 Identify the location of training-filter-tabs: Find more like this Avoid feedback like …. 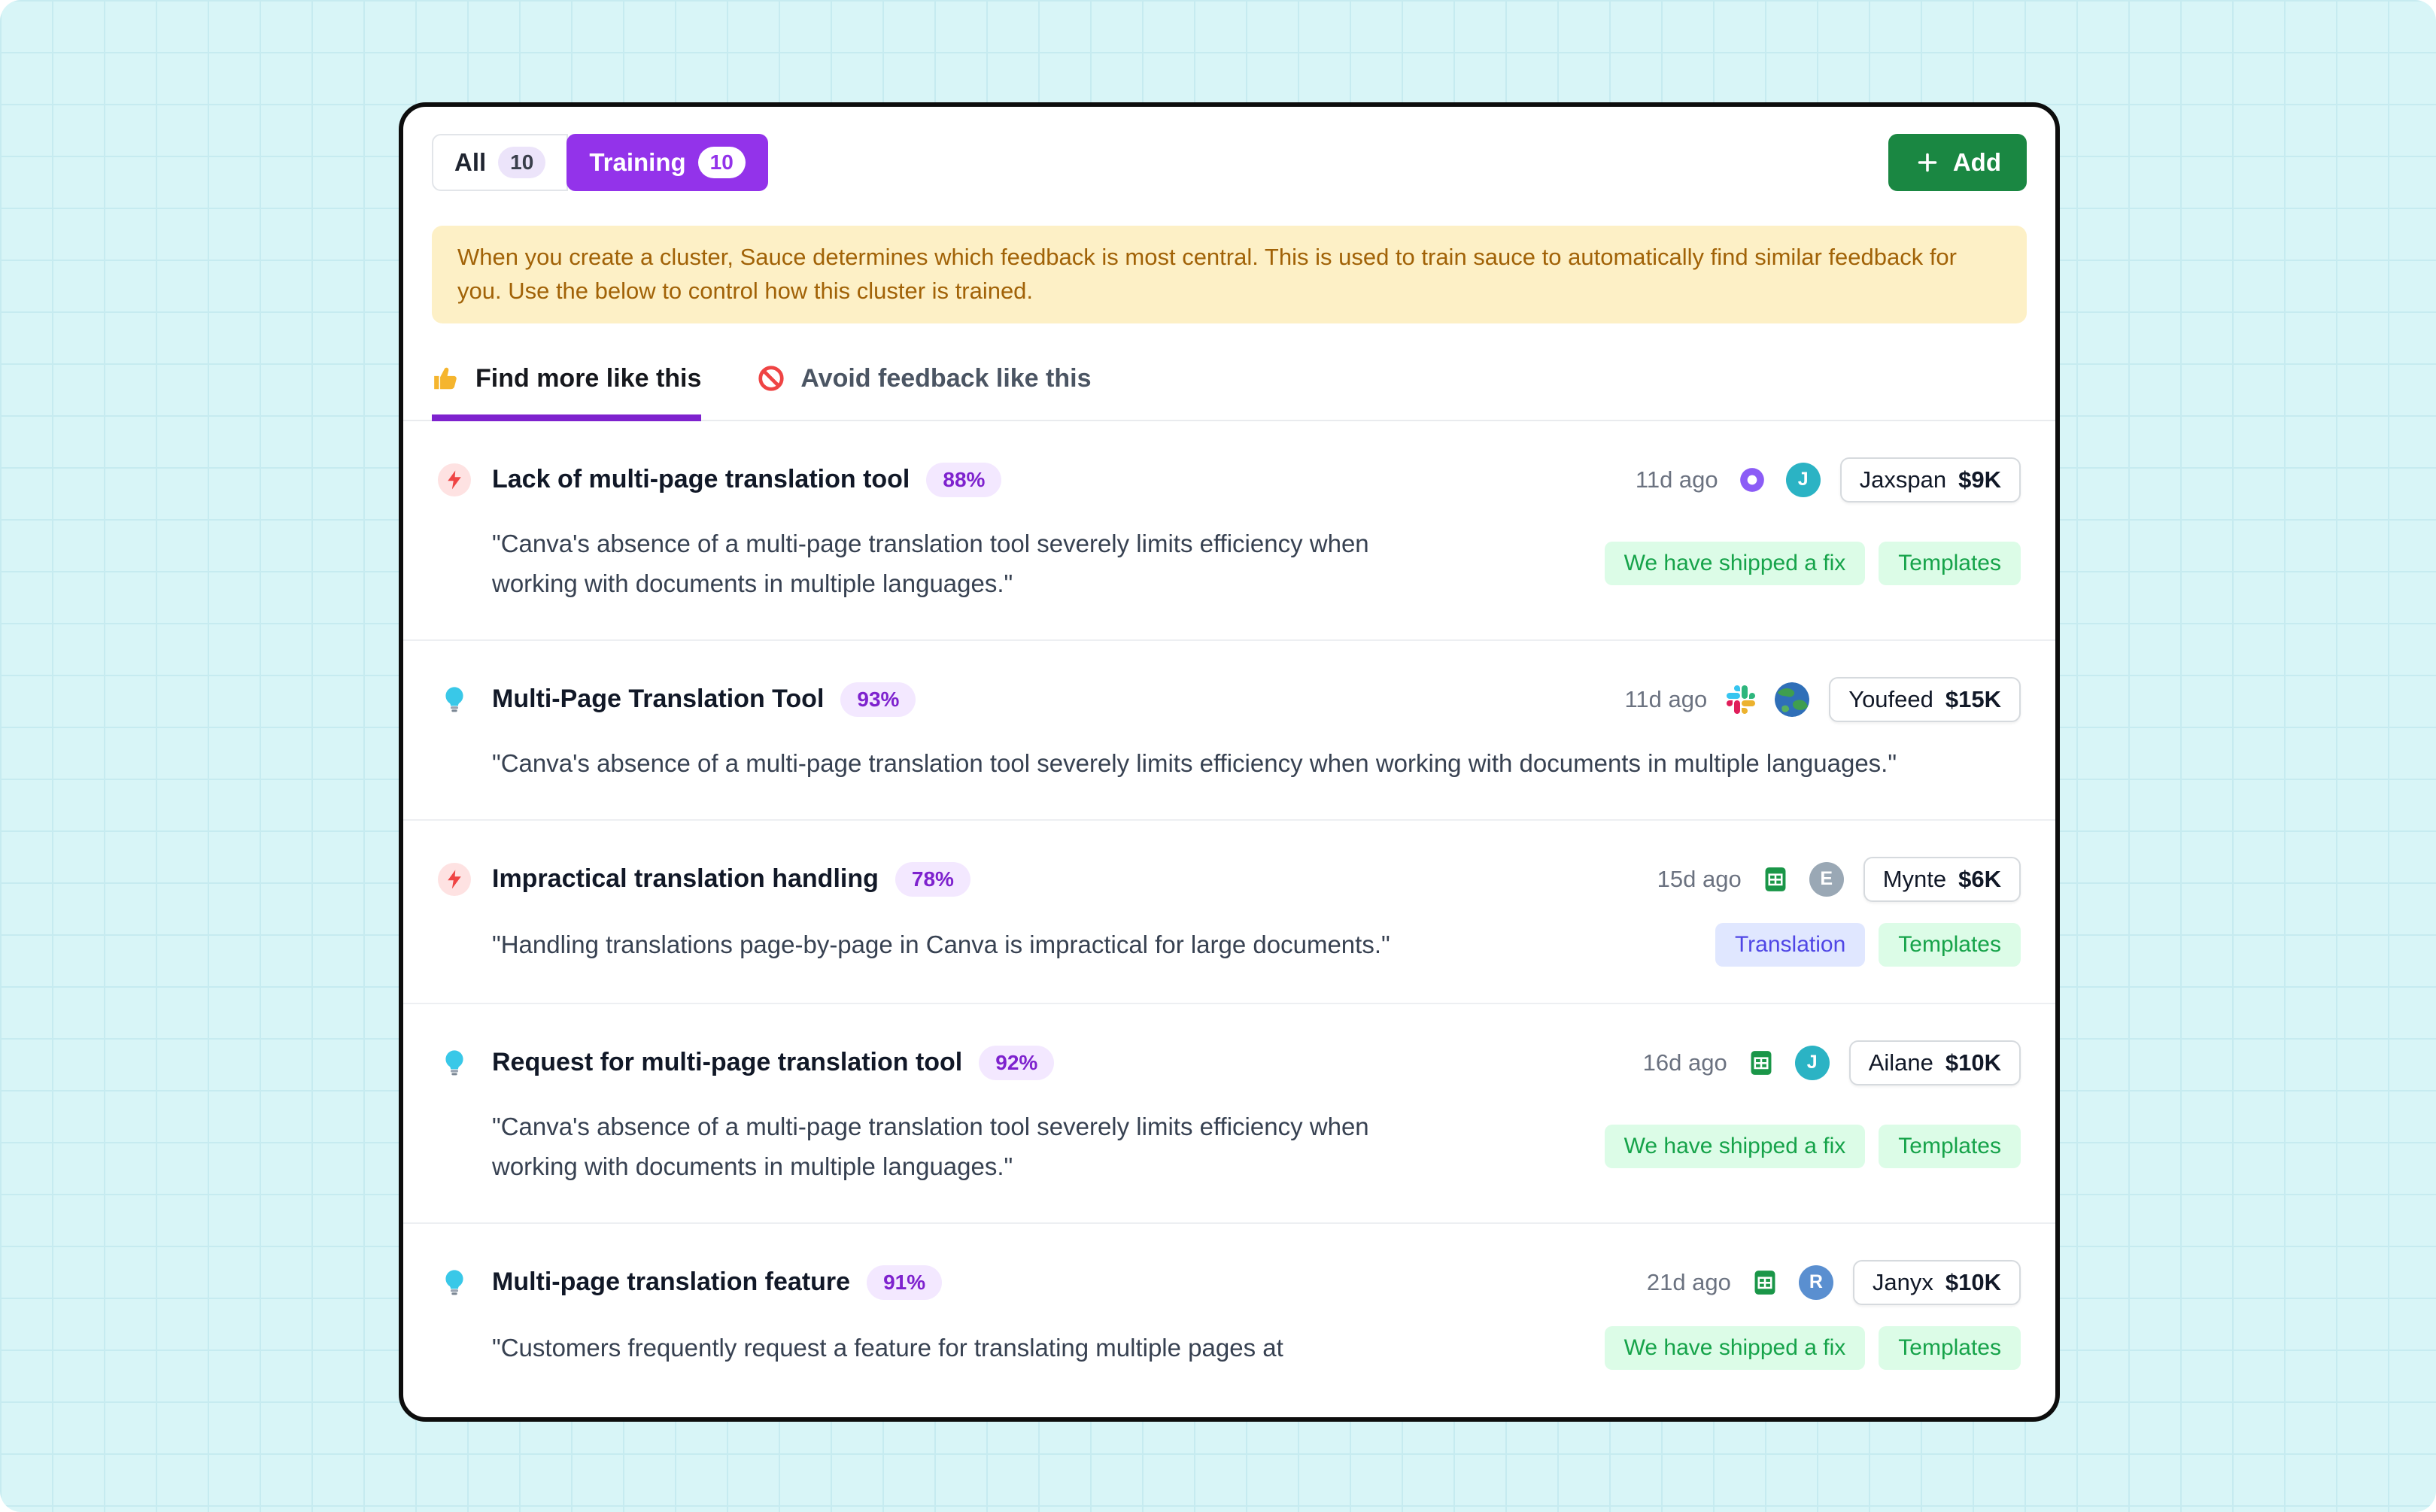
(1229, 392).